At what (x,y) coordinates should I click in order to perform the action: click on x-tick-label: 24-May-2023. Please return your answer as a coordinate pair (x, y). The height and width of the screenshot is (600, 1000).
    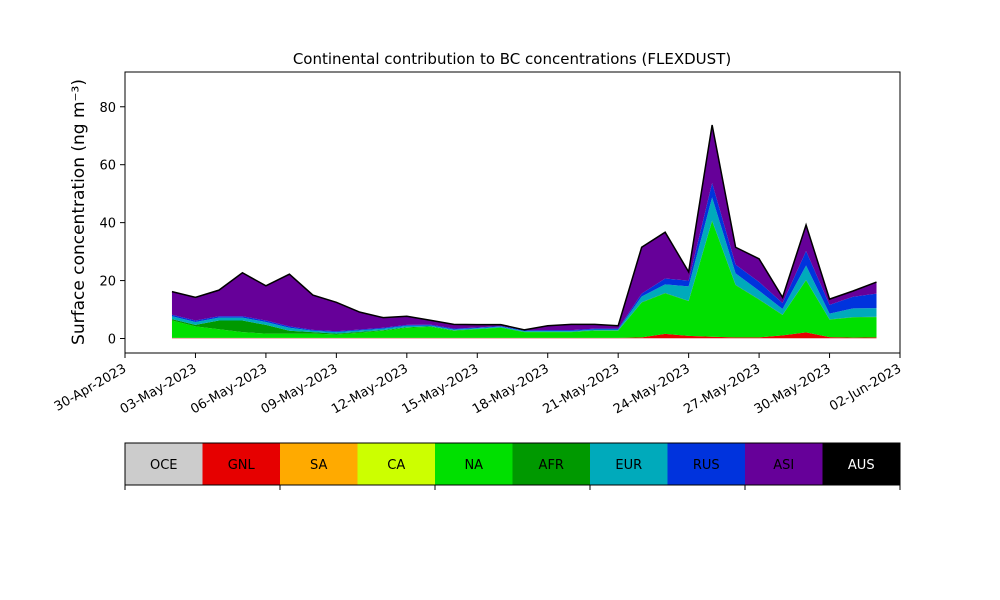
    Looking at the image, I should click on (652, 389).